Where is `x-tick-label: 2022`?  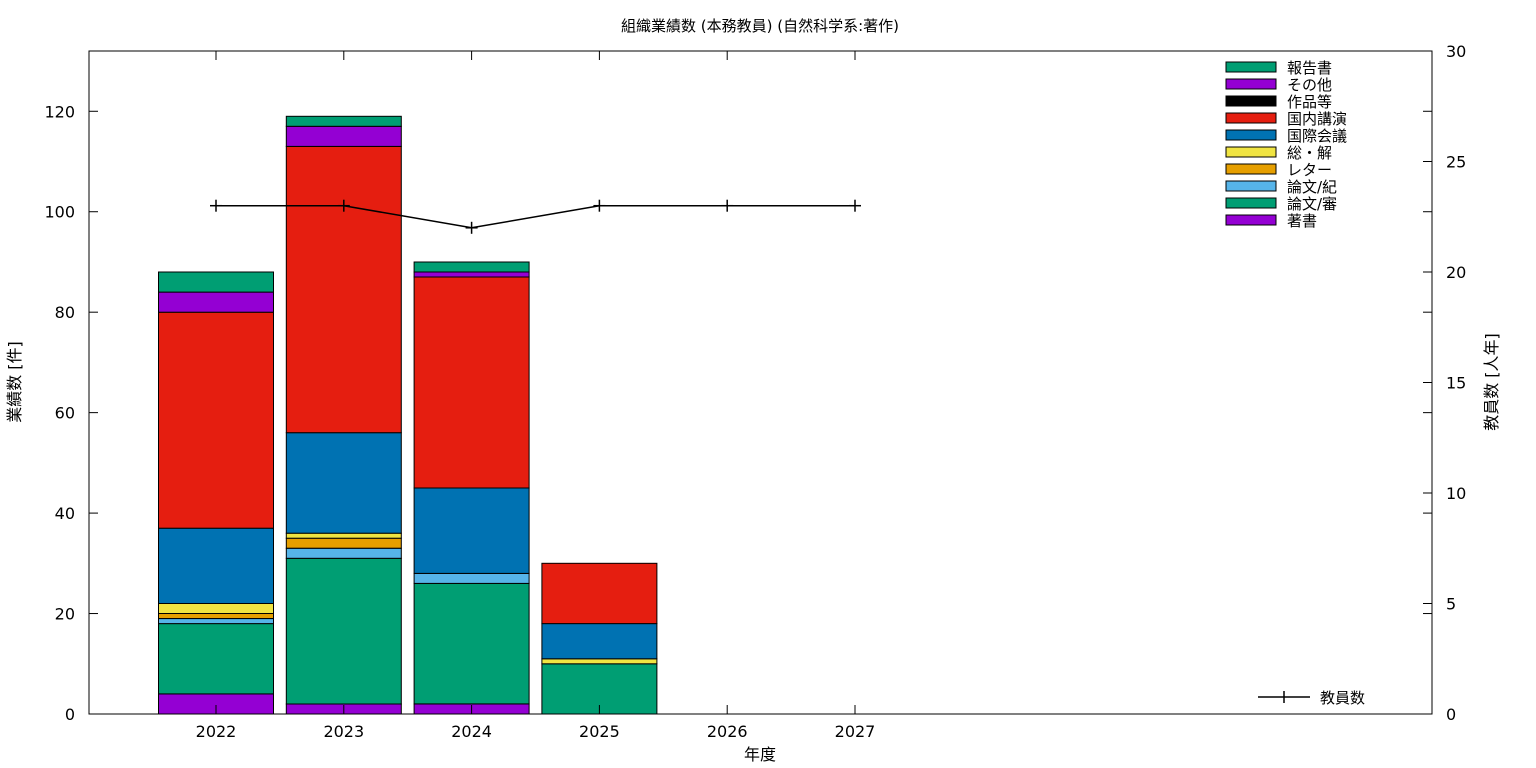 x-tick-label: 2022 is located at coordinates (216, 731).